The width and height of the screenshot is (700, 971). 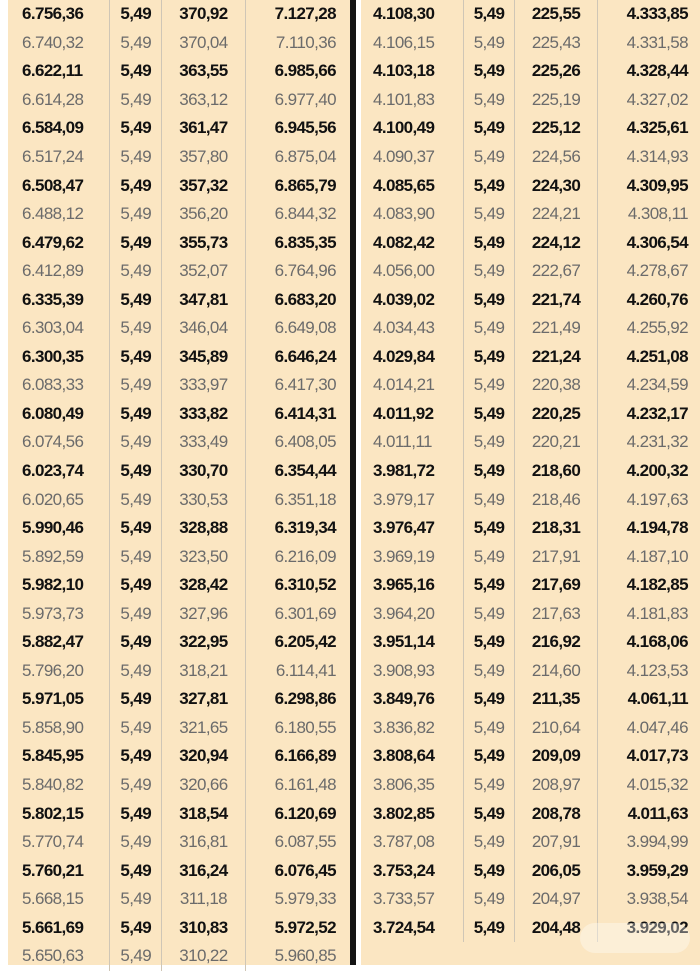 What do you see at coordinates (556, 671) in the screenshot?
I see `right-cell-col2: 214,60` at bounding box center [556, 671].